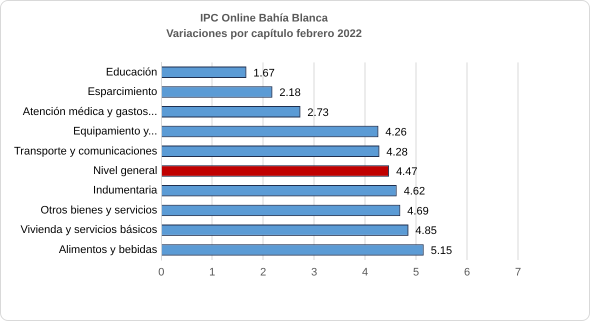  I want to click on y-tick-label: Esparcimiento, so click(123, 92).